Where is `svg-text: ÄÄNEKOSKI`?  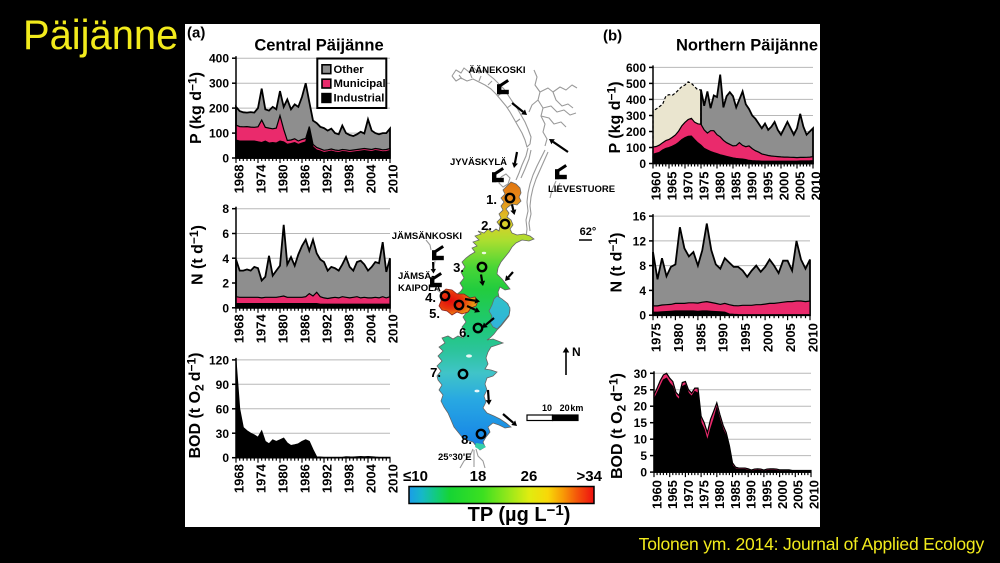 svg-text: ÄÄNEKOSKI is located at coordinates (496, 70).